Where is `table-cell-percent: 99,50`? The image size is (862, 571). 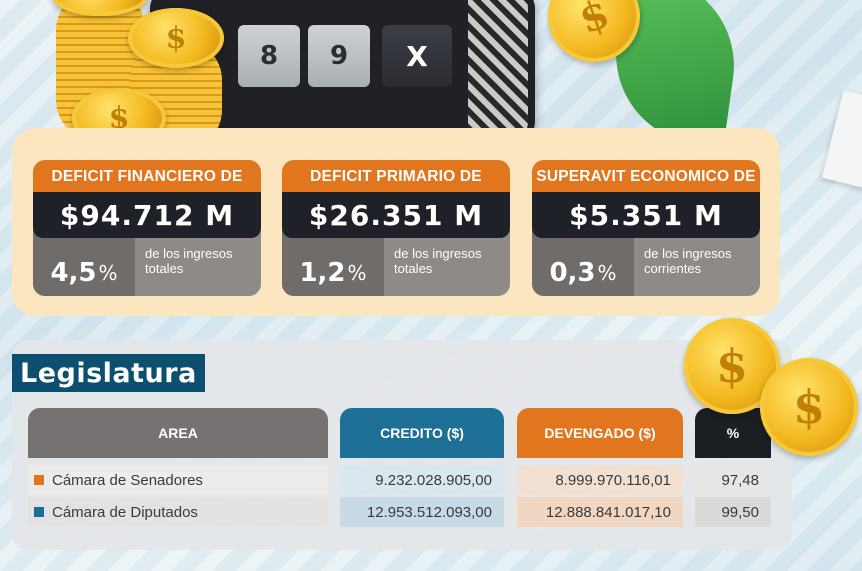
table-cell-percent: 99,50 is located at coordinates (733, 512).